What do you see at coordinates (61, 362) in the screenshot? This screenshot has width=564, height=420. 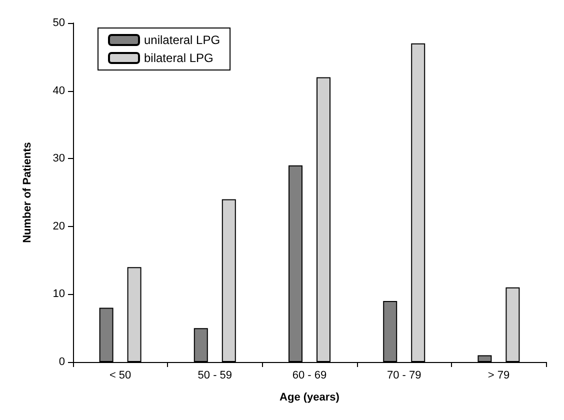 I see `y-tick-label: 0` at bounding box center [61, 362].